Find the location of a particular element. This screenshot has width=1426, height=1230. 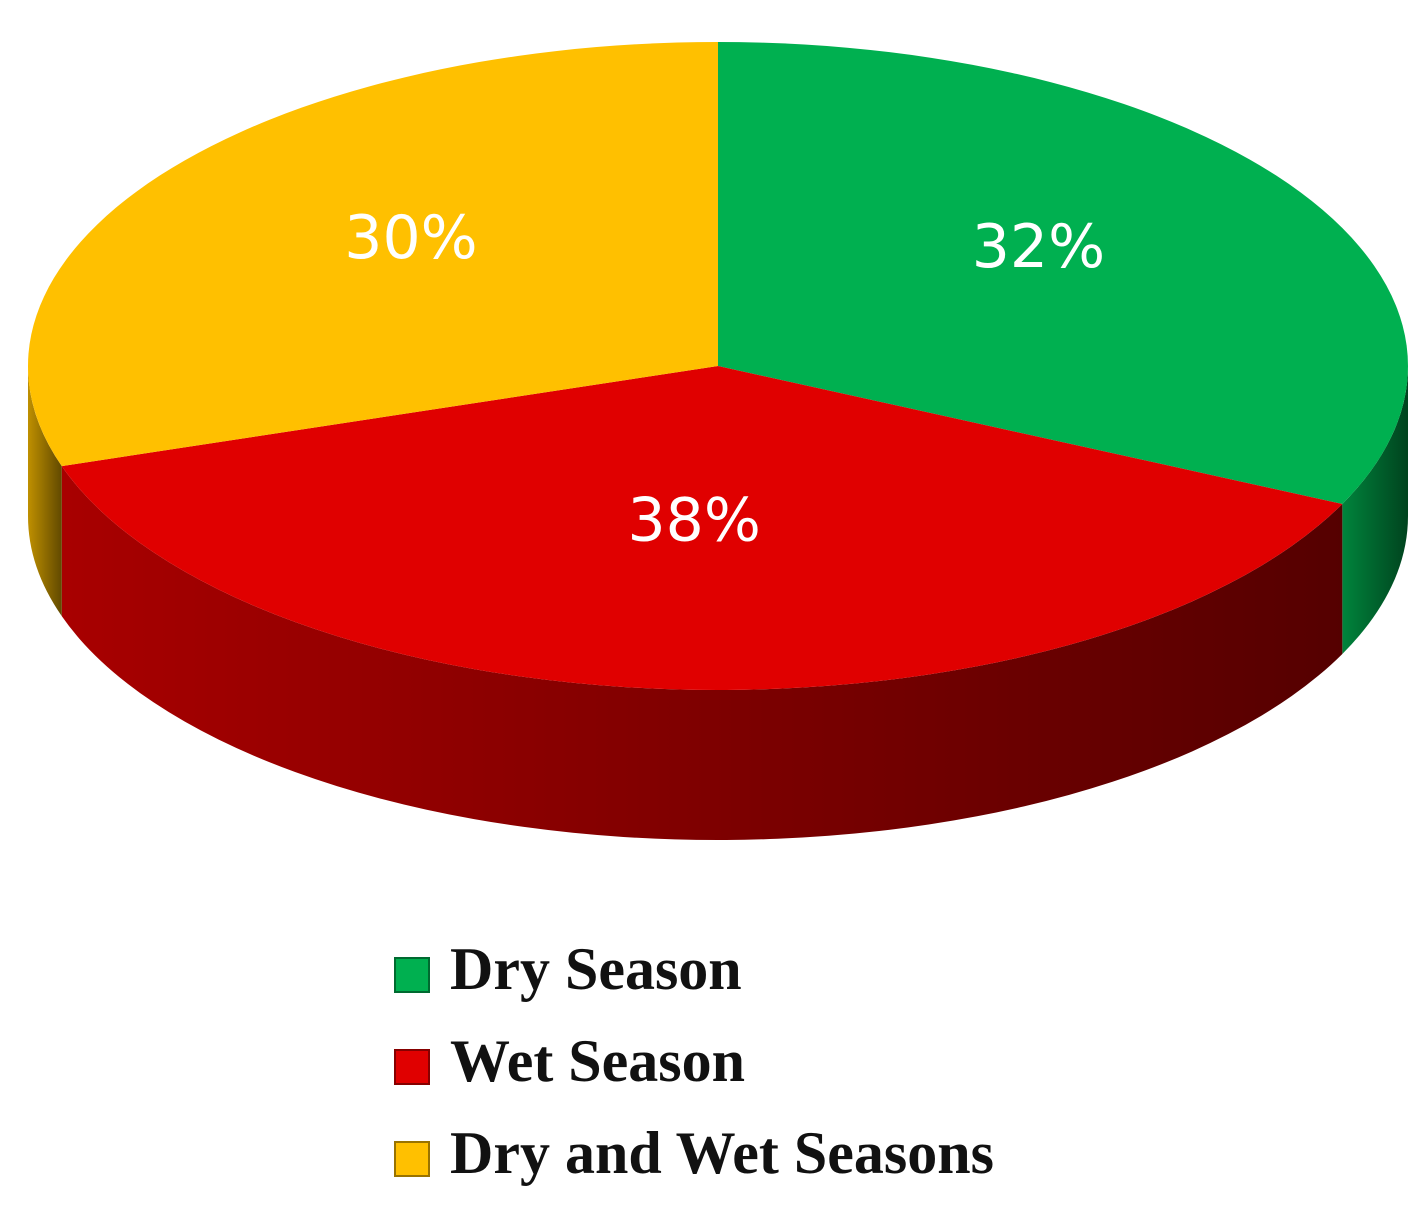

value-label: 32% is located at coordinates (1038, 247).